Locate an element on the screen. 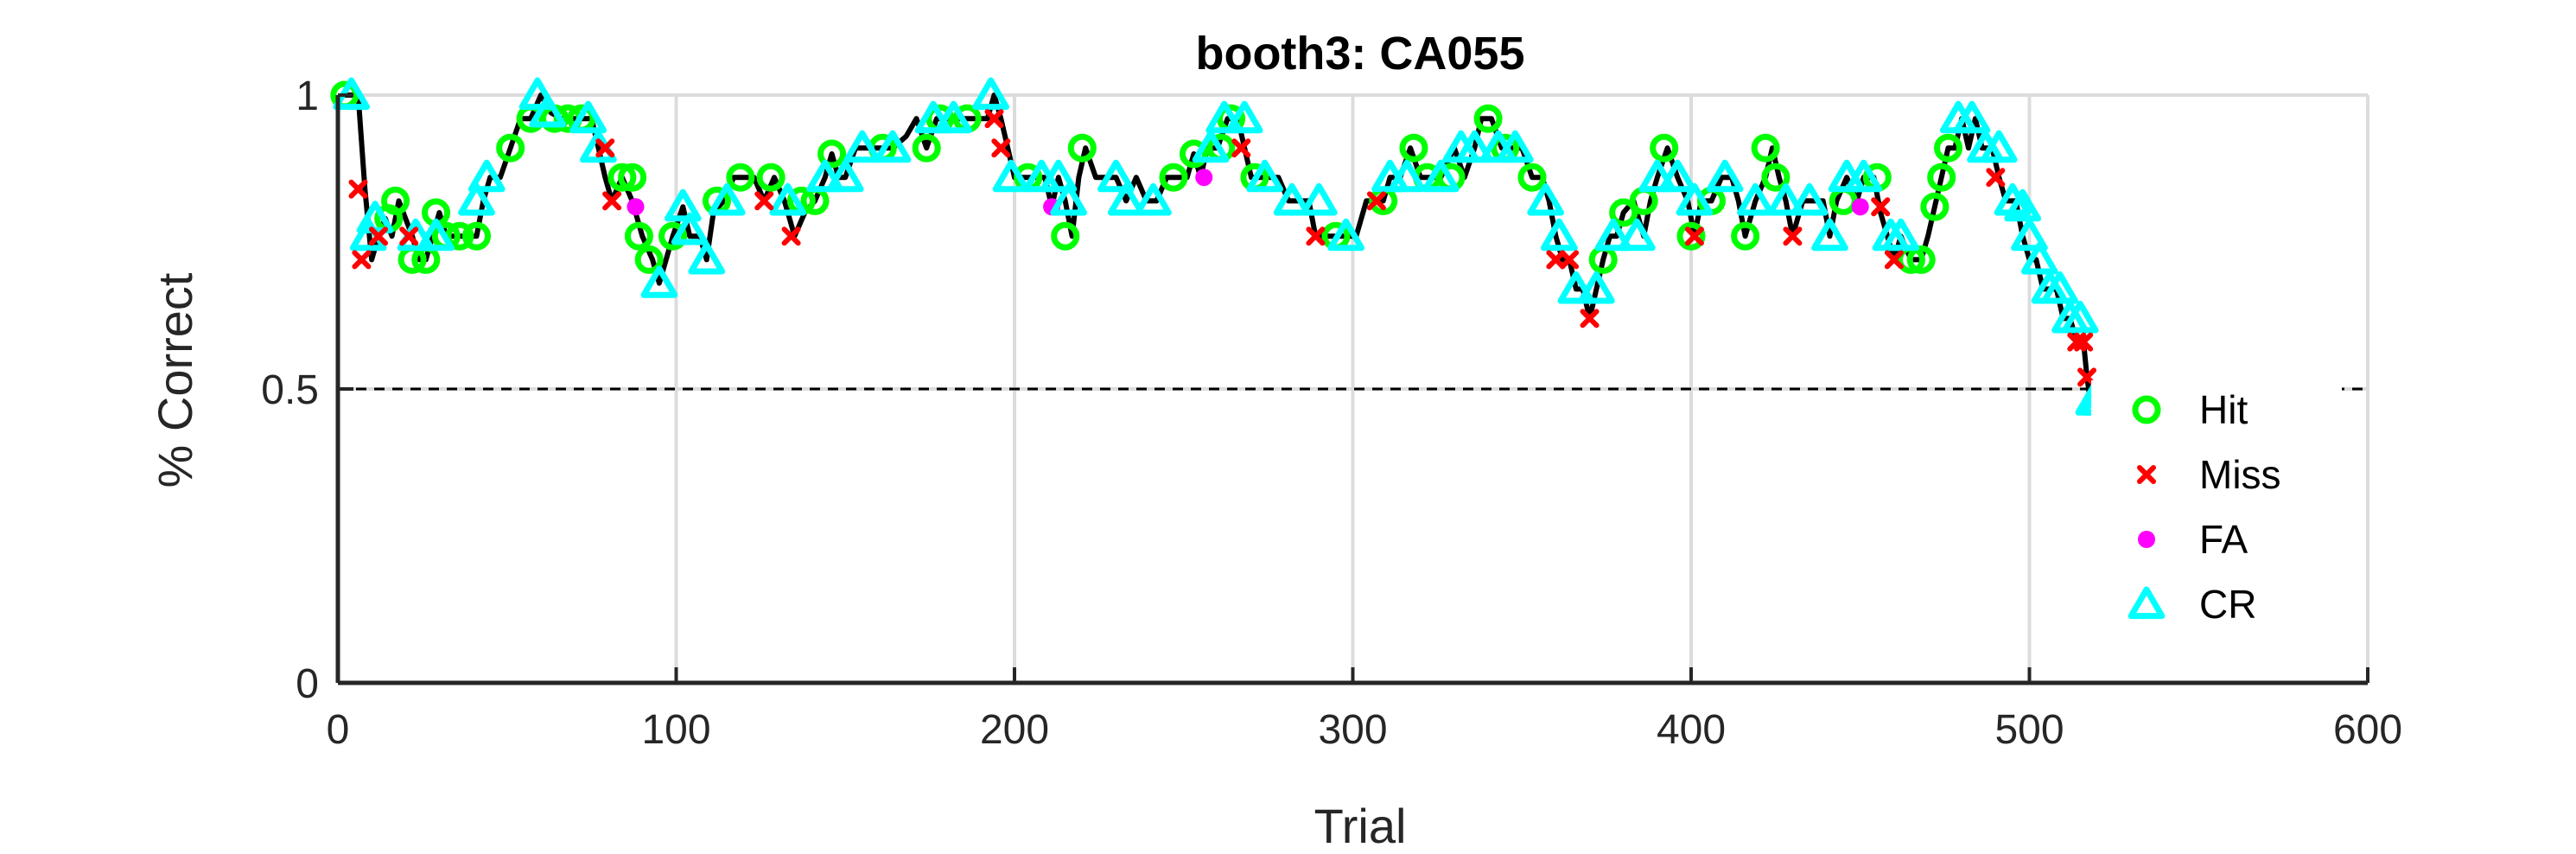 The width and height of the screenshot is (2576, 854). y-axis-label: % Correct is located at coordinates (175, 380).